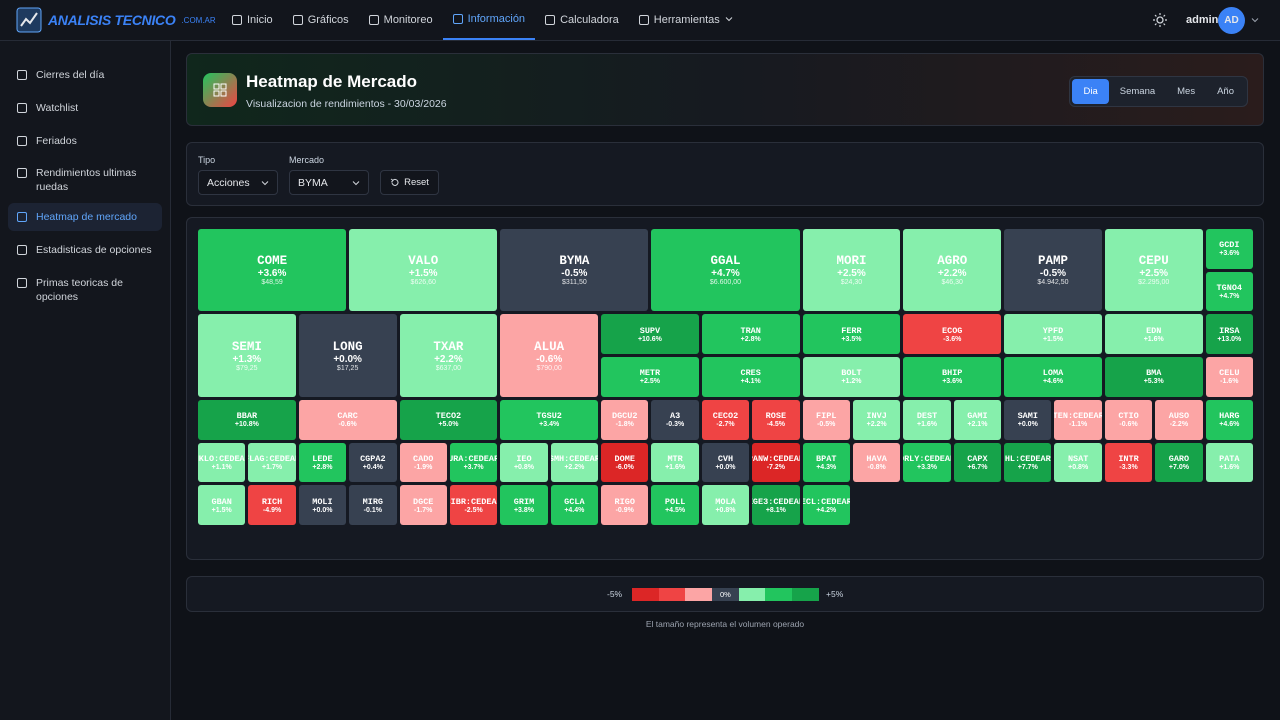  I want to click on heatmap-tile: GRIM +3.8%, so click(524, 505).